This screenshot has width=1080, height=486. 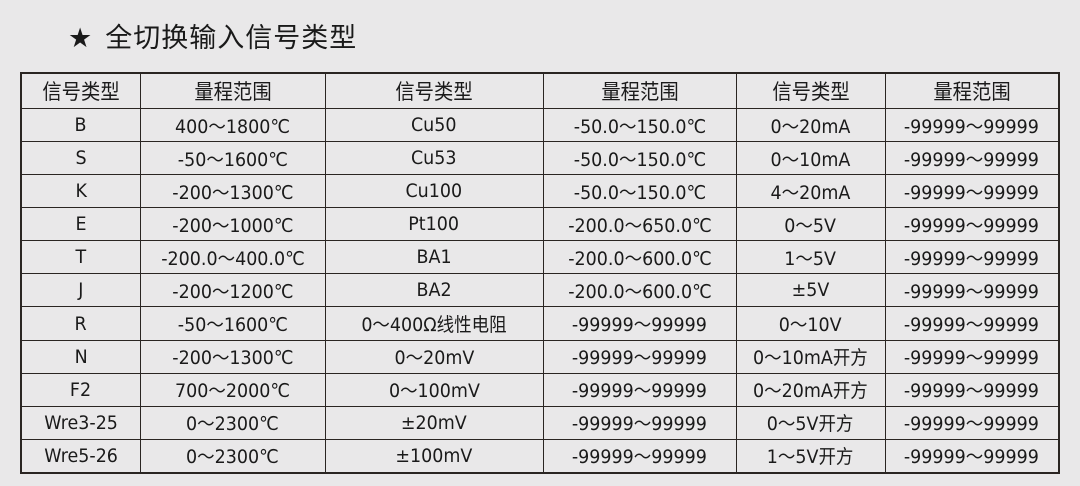 I want to click on cell-text: 0～10mA, so click(x=810, y=159).